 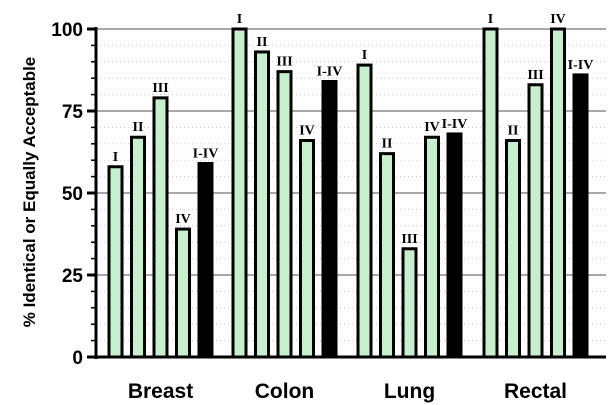 I want to click on bar-breast-iv, so click(x=183, y=293).